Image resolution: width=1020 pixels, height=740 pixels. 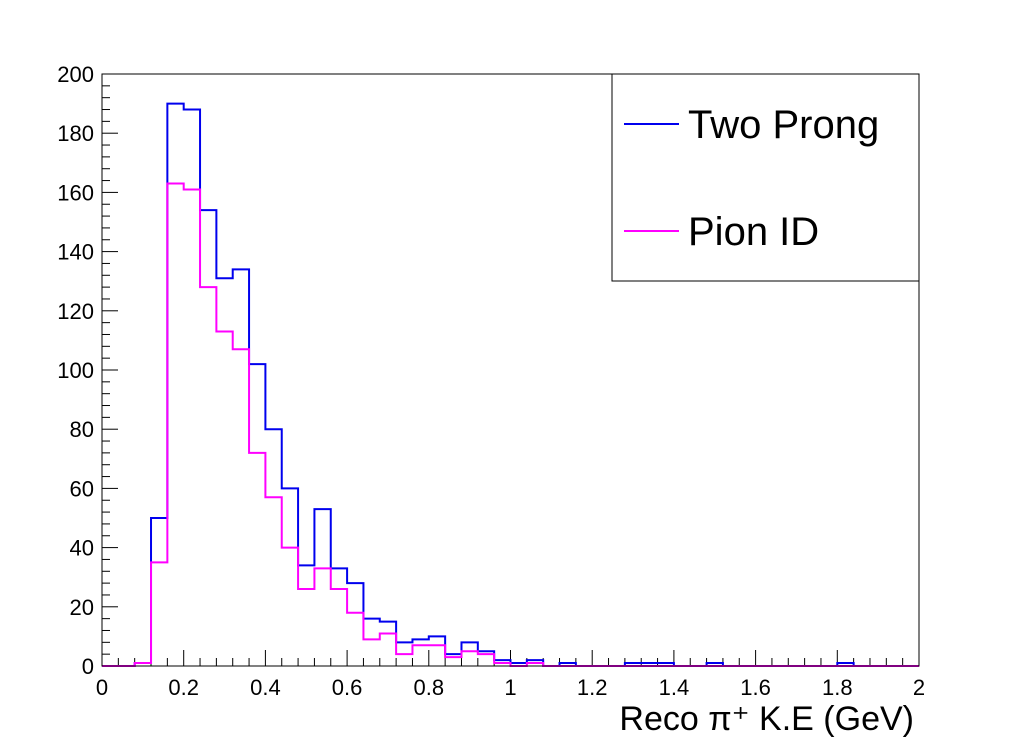 I want to click on x-tick-label: 1, so click(x=510, y=687).